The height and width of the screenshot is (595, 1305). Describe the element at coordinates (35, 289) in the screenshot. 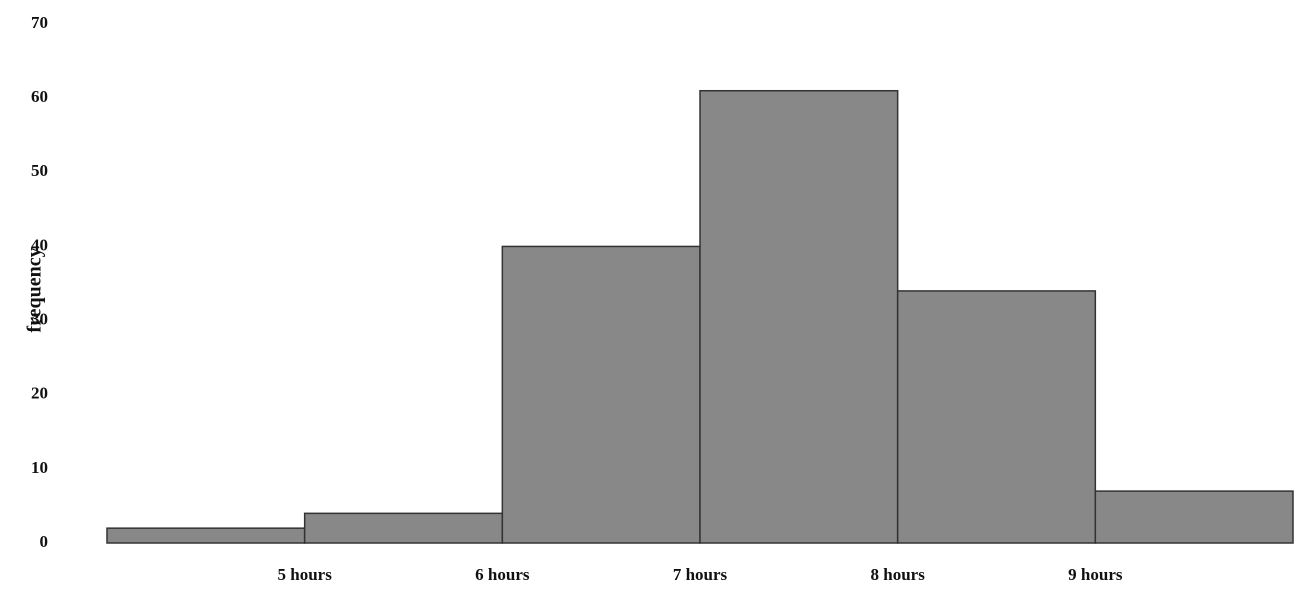

I see `y-axis-label: frequency` at that location.